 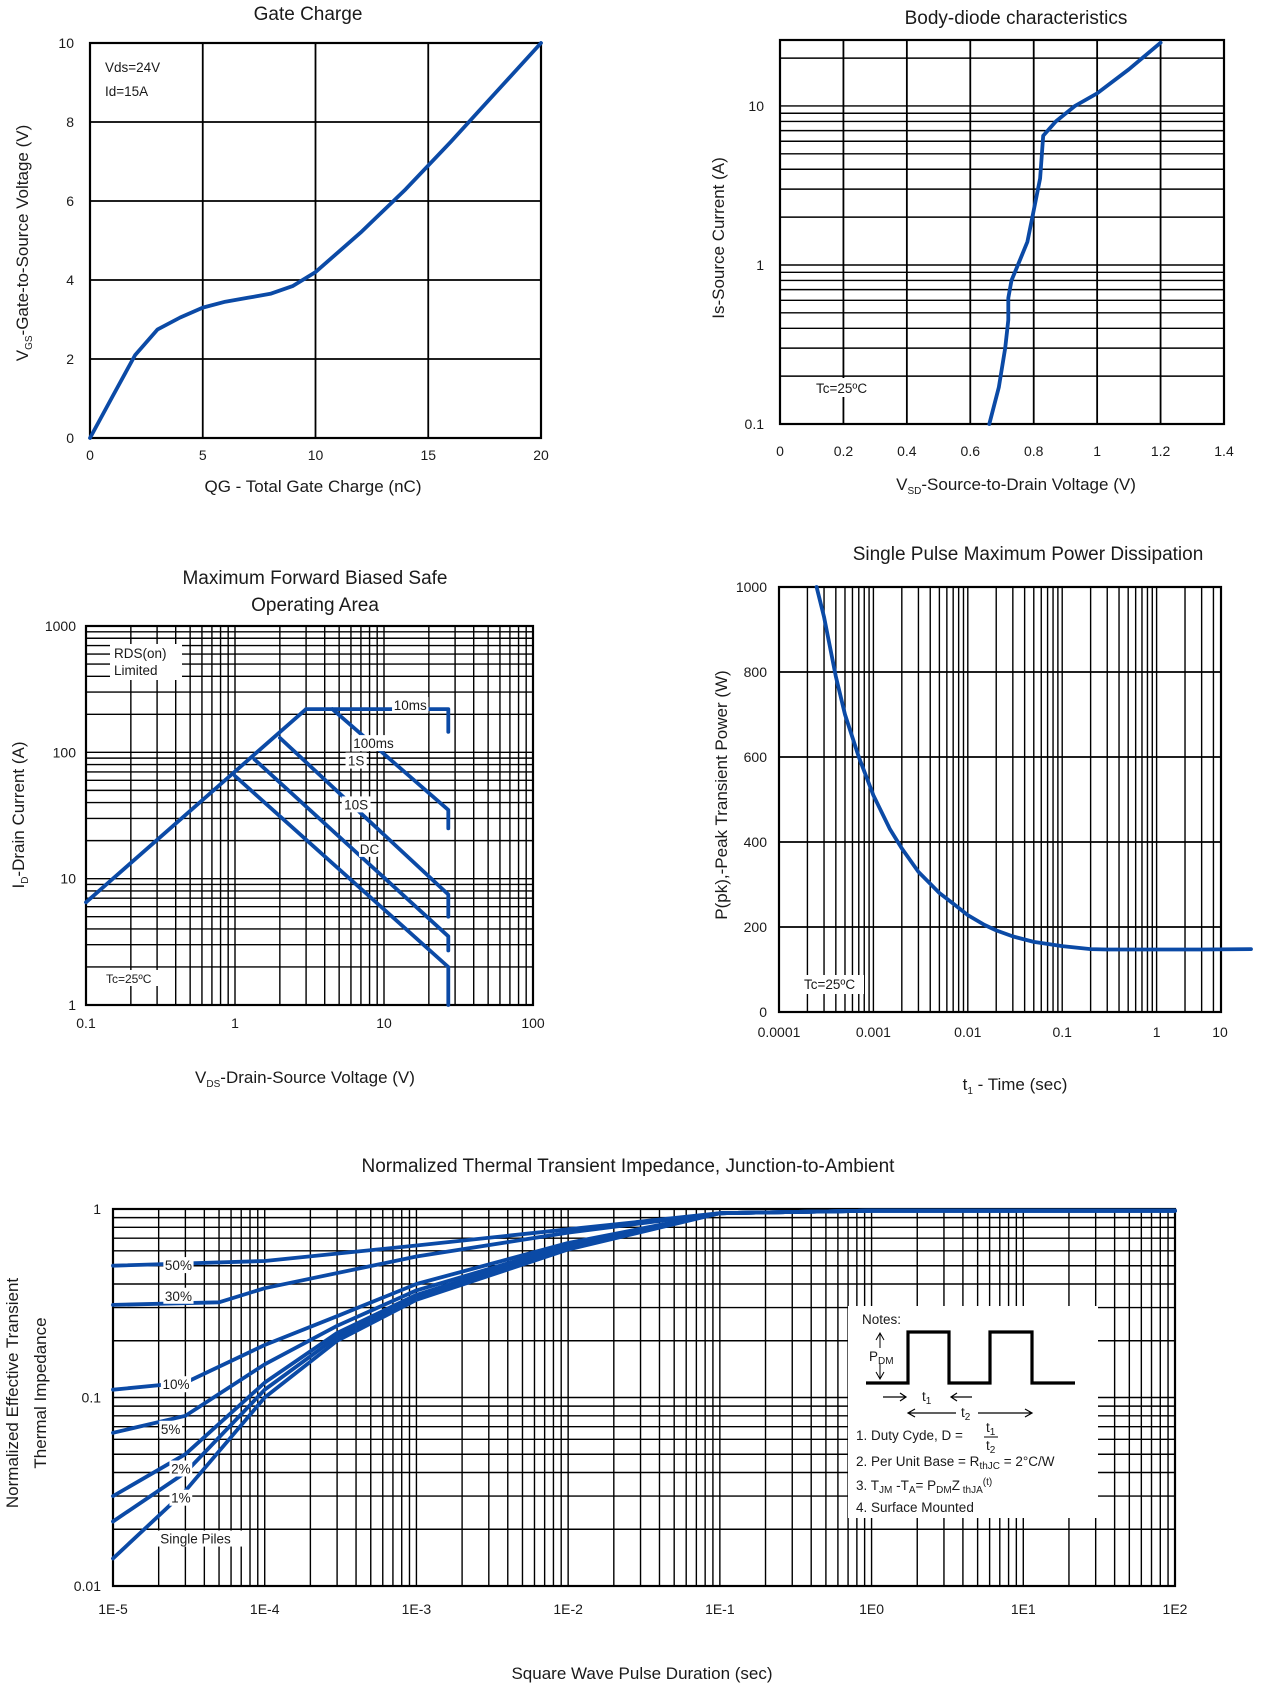 What do you see at coordinates (12, 1393) in the screenshot?
I see `thermal-y-label-line1: Normalized Effective Transient` at bounding box center [12, 1393].